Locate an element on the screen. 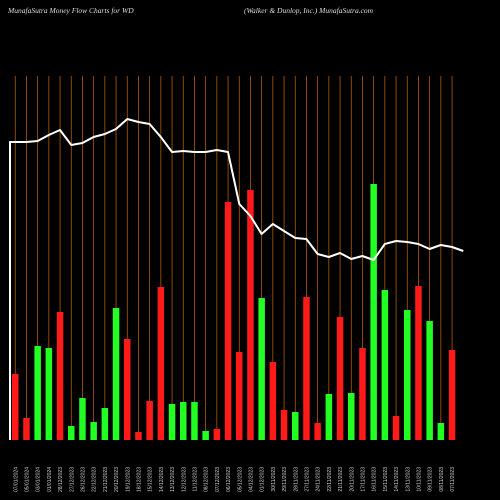 The width and height of the screenshot is (500, 500). x-tick-label: 04/12/2023 is located at coordinates (251, 479).